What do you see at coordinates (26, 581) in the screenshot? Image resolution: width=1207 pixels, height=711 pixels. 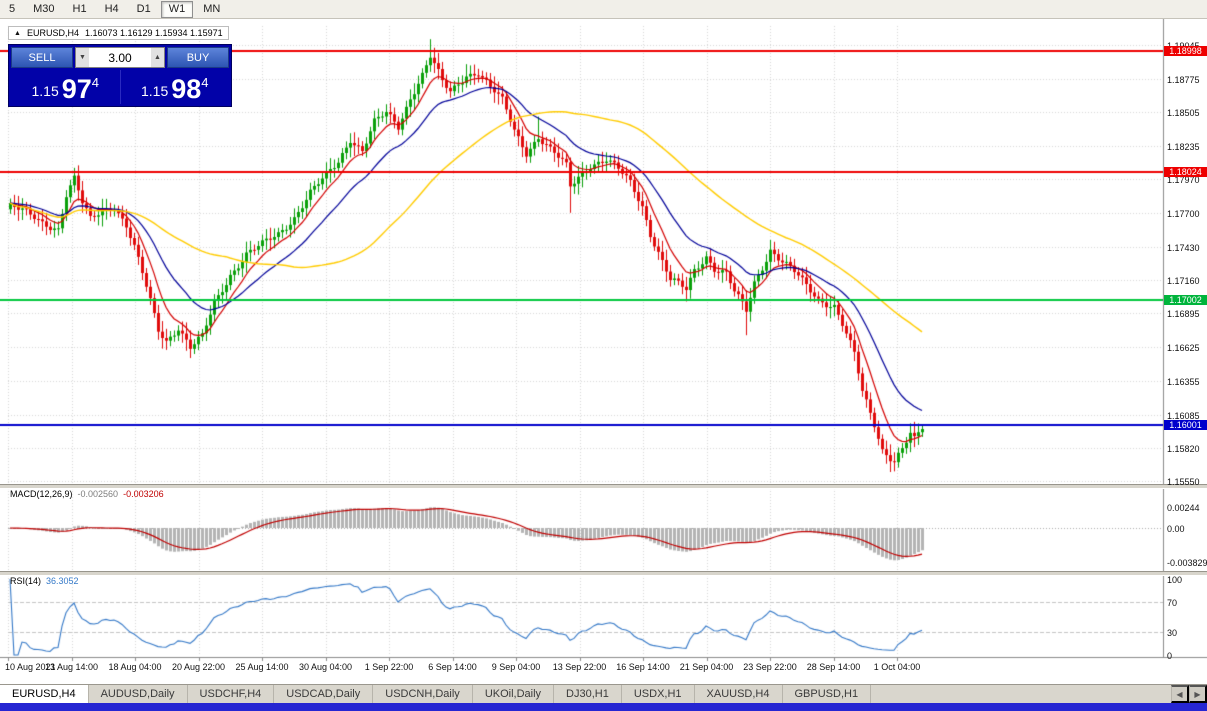 I see `rsi-name: RSI(14)` at bounding box center [26, 581].